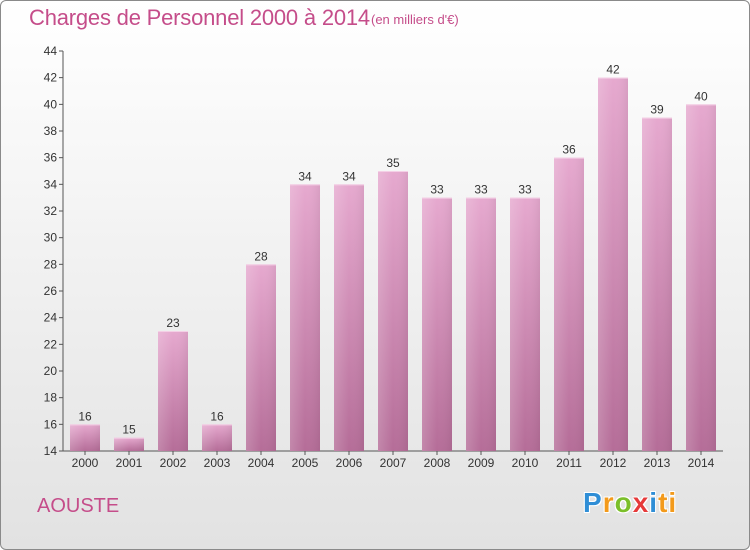  I want to click on commune-name: AOUSTE, so click(78, 506).